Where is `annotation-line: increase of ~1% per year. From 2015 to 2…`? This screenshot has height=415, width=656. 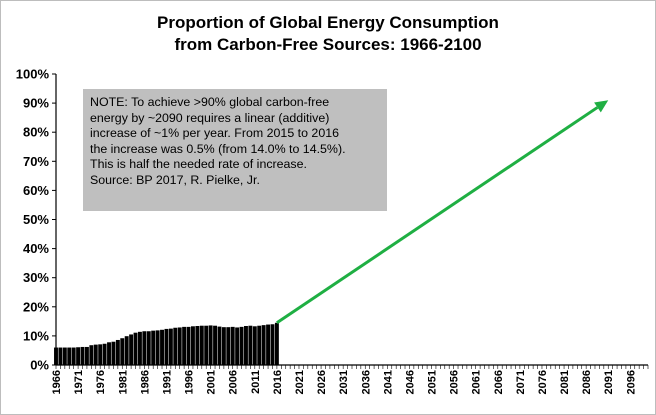
annotation-line: increase of ~1% per year. From 2015 to 2… is located at coordinates (214, 133).